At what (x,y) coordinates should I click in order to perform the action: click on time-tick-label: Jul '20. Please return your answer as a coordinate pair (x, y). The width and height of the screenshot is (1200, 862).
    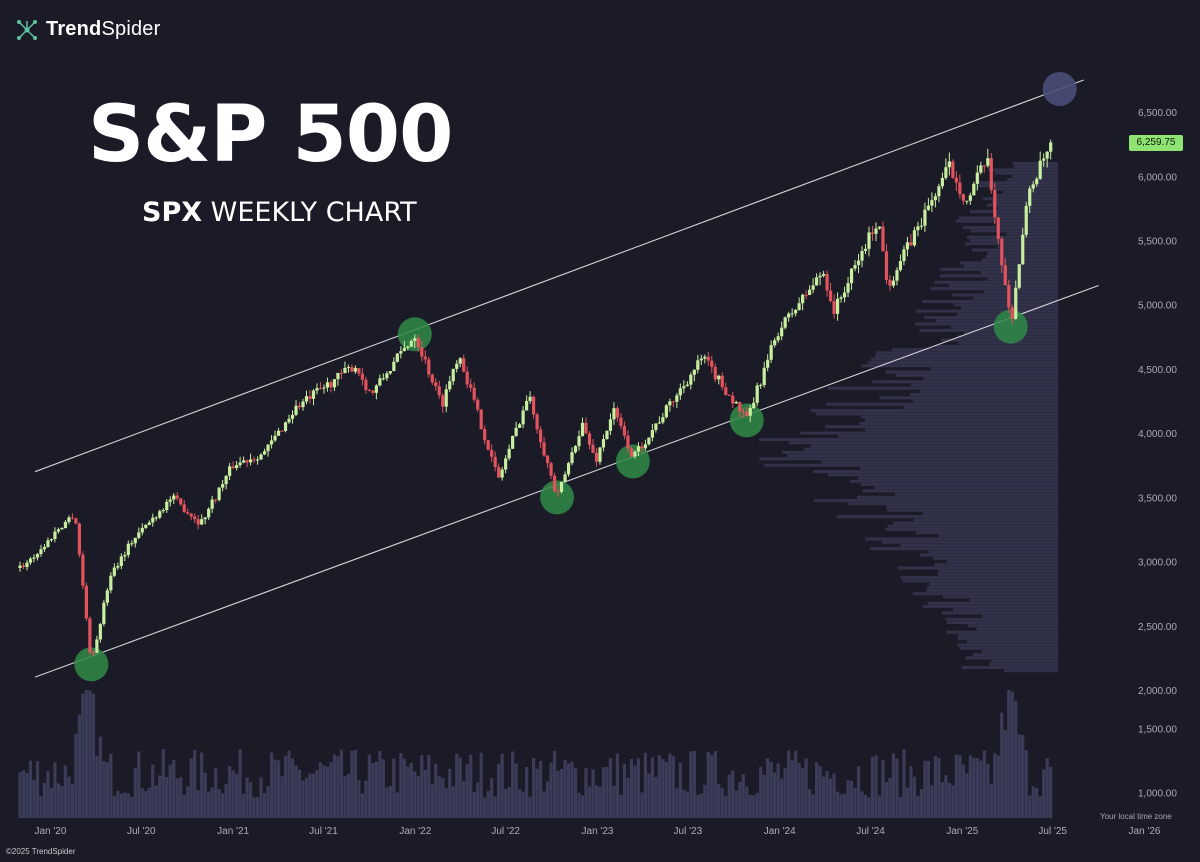
    Looking at the image, I should click on (141, 831).